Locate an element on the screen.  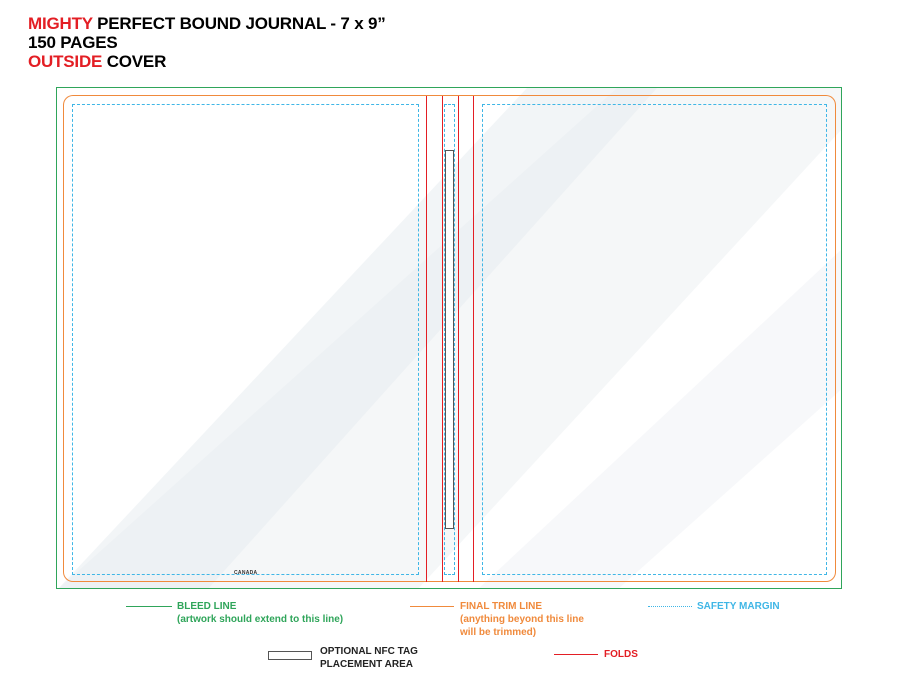
bleed-line-swatch is located at coordinates (149, 606).